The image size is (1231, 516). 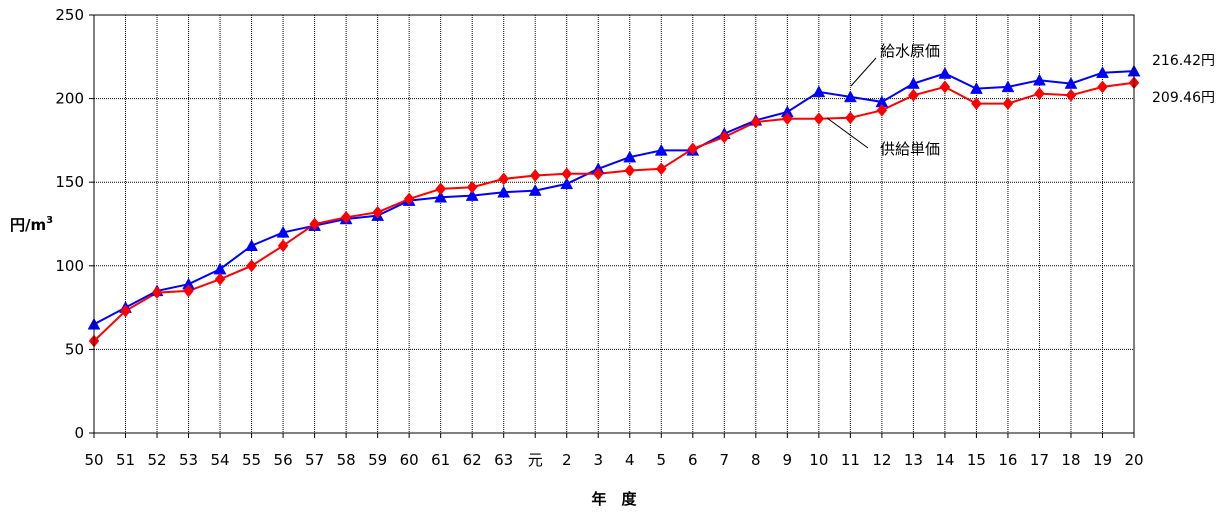 What do you see at coordinates (409, 460) in the screenshot?
I see `x-tick-label: 60` at bounding box center [409, 460].